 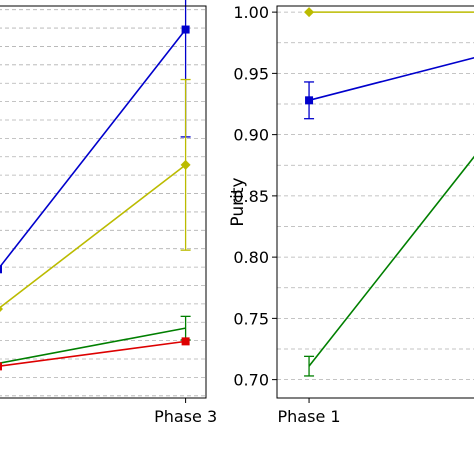 I want to click on right-y-tick-label-3: 0.85, so click(x=251, y=196).